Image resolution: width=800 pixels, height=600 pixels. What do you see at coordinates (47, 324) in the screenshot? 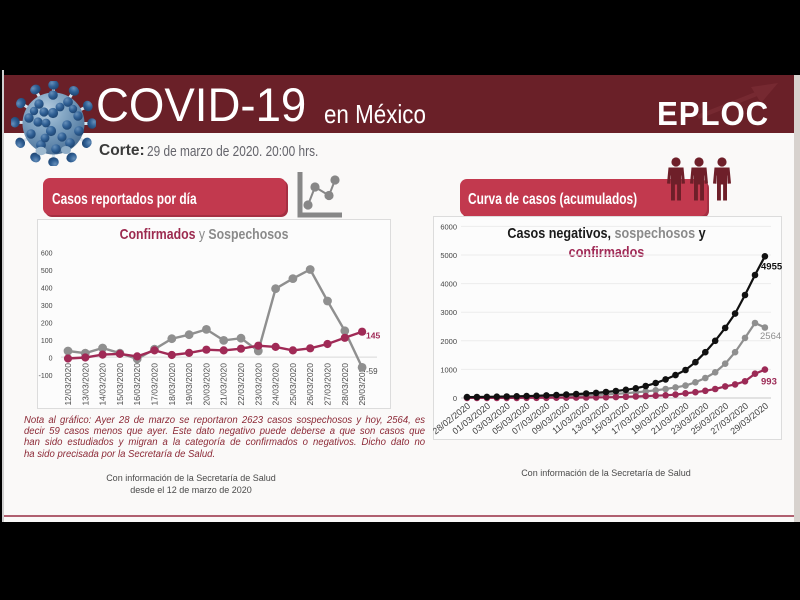
I see `svg-text: 200` at bounding box center [47, 324].